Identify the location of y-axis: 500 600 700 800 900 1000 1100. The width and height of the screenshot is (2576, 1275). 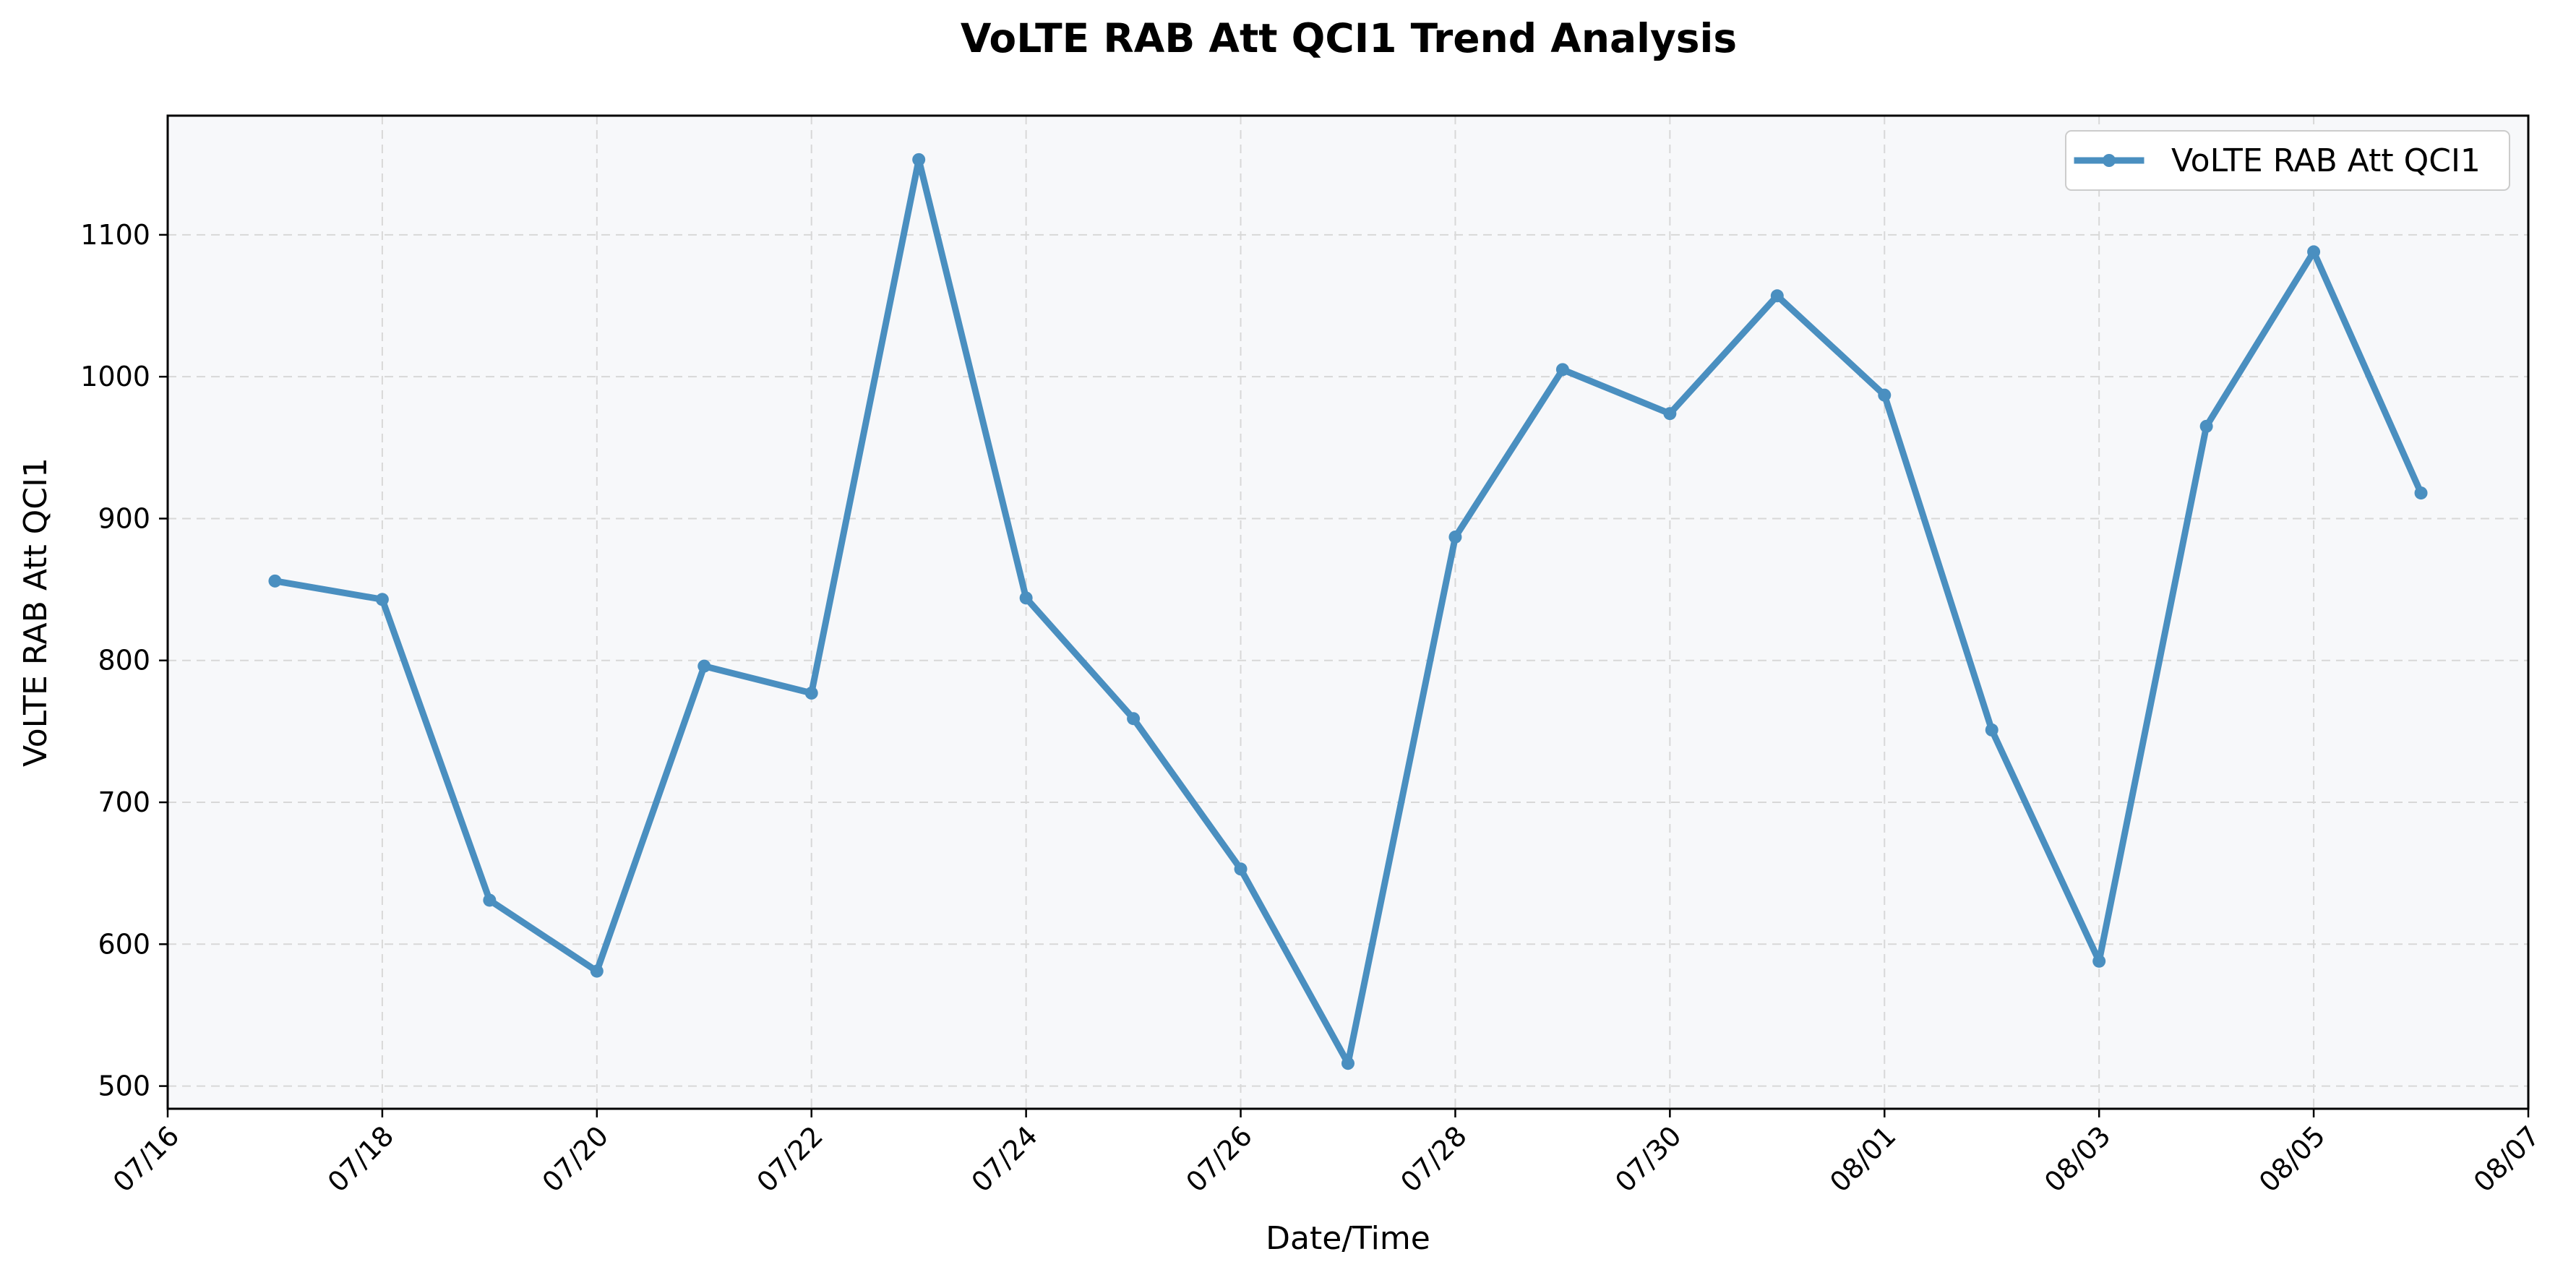
(124, 660).